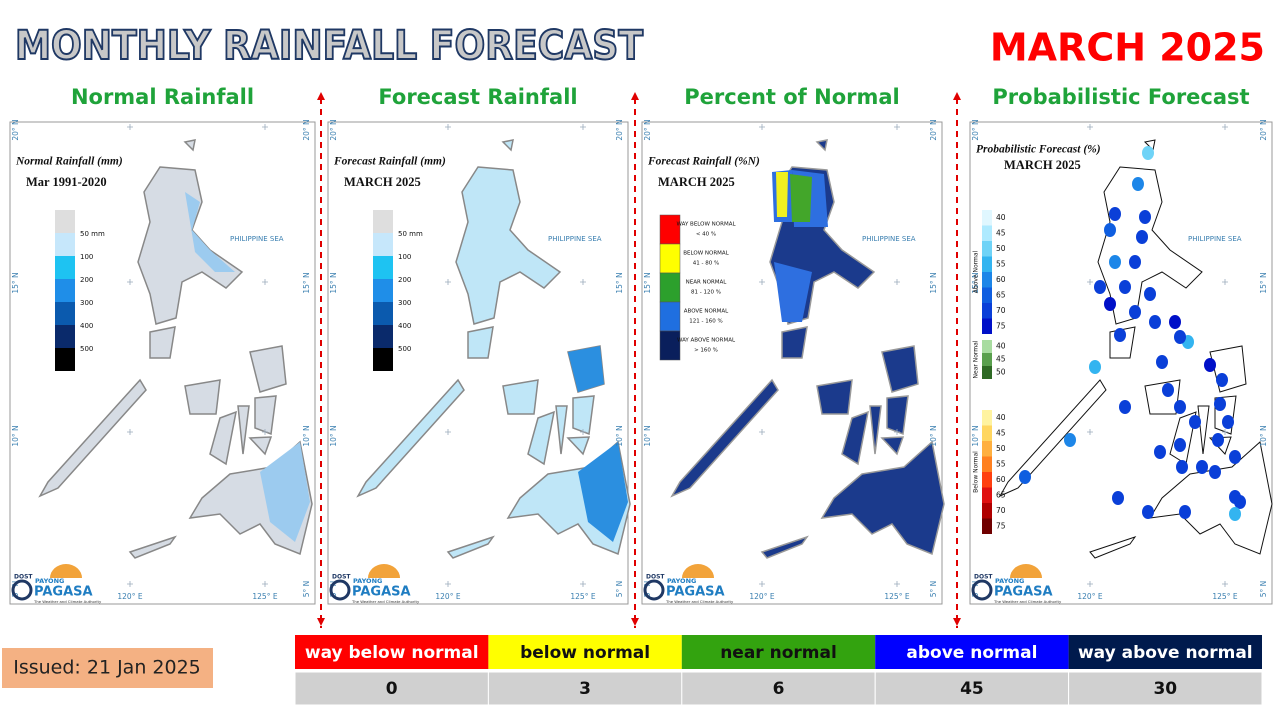  I want to click on sea-label: PHILIPPINE SEA, so click(257, 239).